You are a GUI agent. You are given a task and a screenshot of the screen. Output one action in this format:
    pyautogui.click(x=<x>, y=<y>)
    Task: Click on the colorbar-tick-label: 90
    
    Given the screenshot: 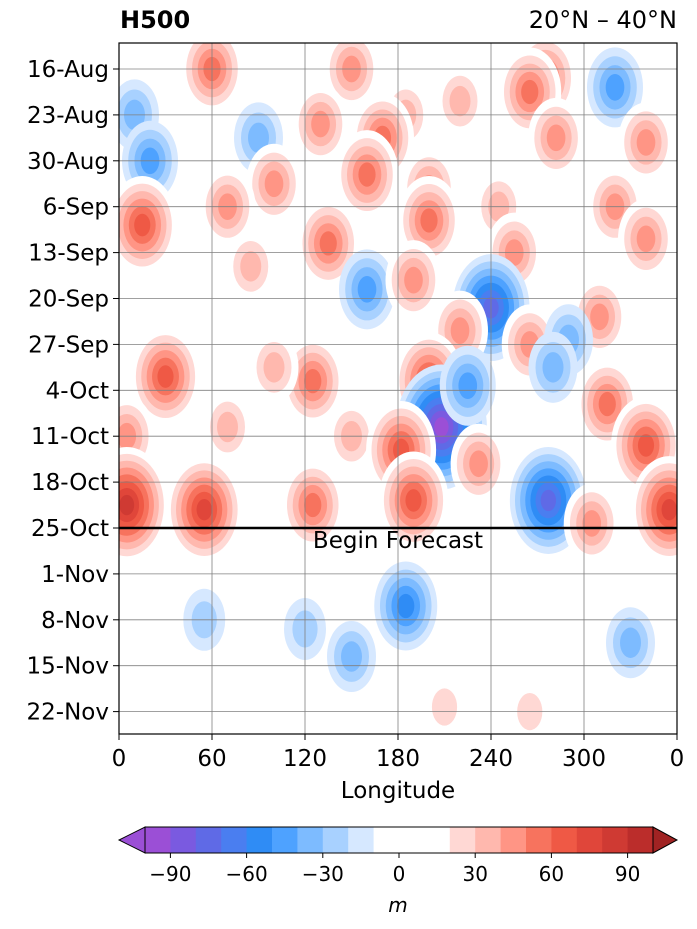 What is the action you would take?
    pyautogui.click(x=627, y=874)
    